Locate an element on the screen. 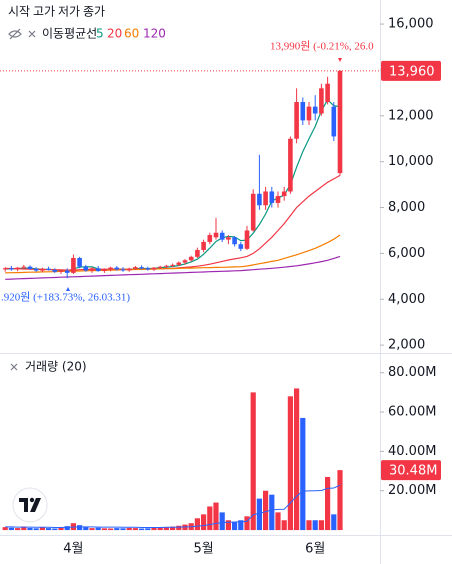 Image resolution: width=452 pixels, height=564 pixels. legend-high: 고가 is located at coordinates (44, 12).